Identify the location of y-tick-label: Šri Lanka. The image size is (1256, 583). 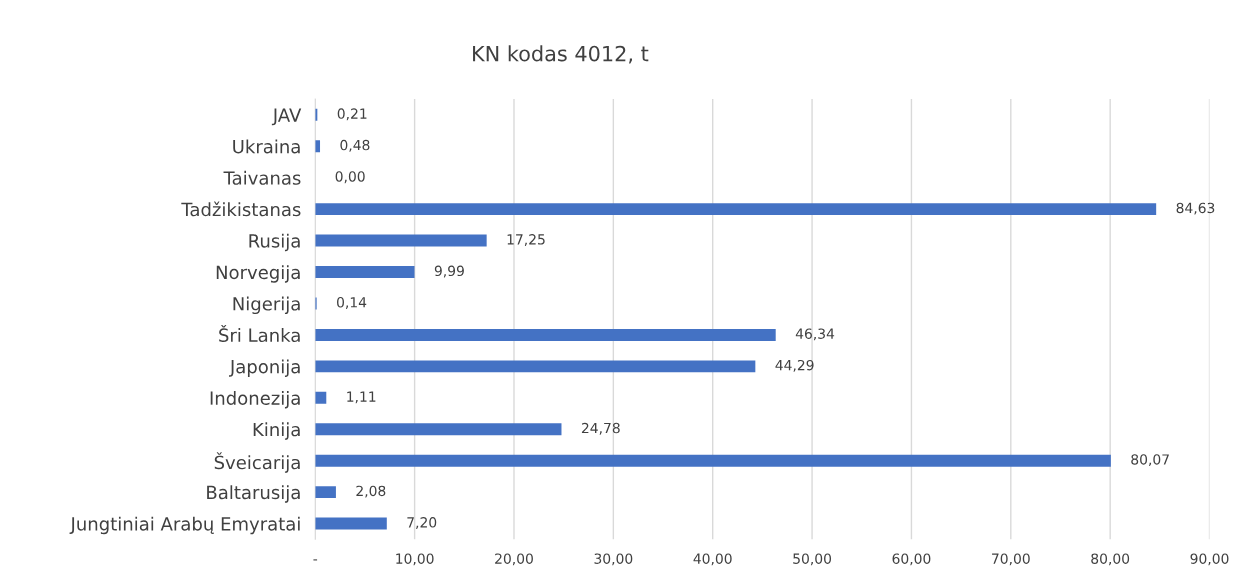
(259, 334).